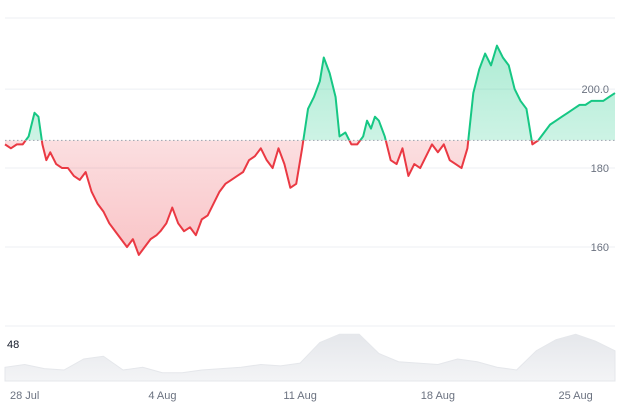 This screenshot has width=617, height=407. Describe the element at coordinates (600, 248) in the screenshot. I see `y-tick-label: 160` at that location.